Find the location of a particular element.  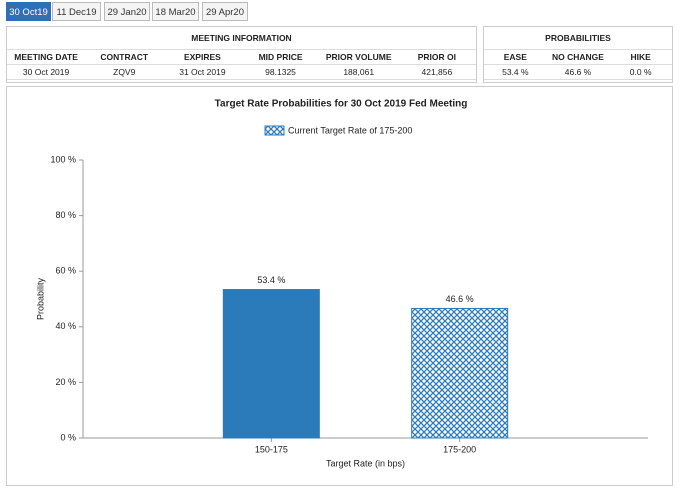

y-tick-label: 80 % is located at coordinates (65, 215).